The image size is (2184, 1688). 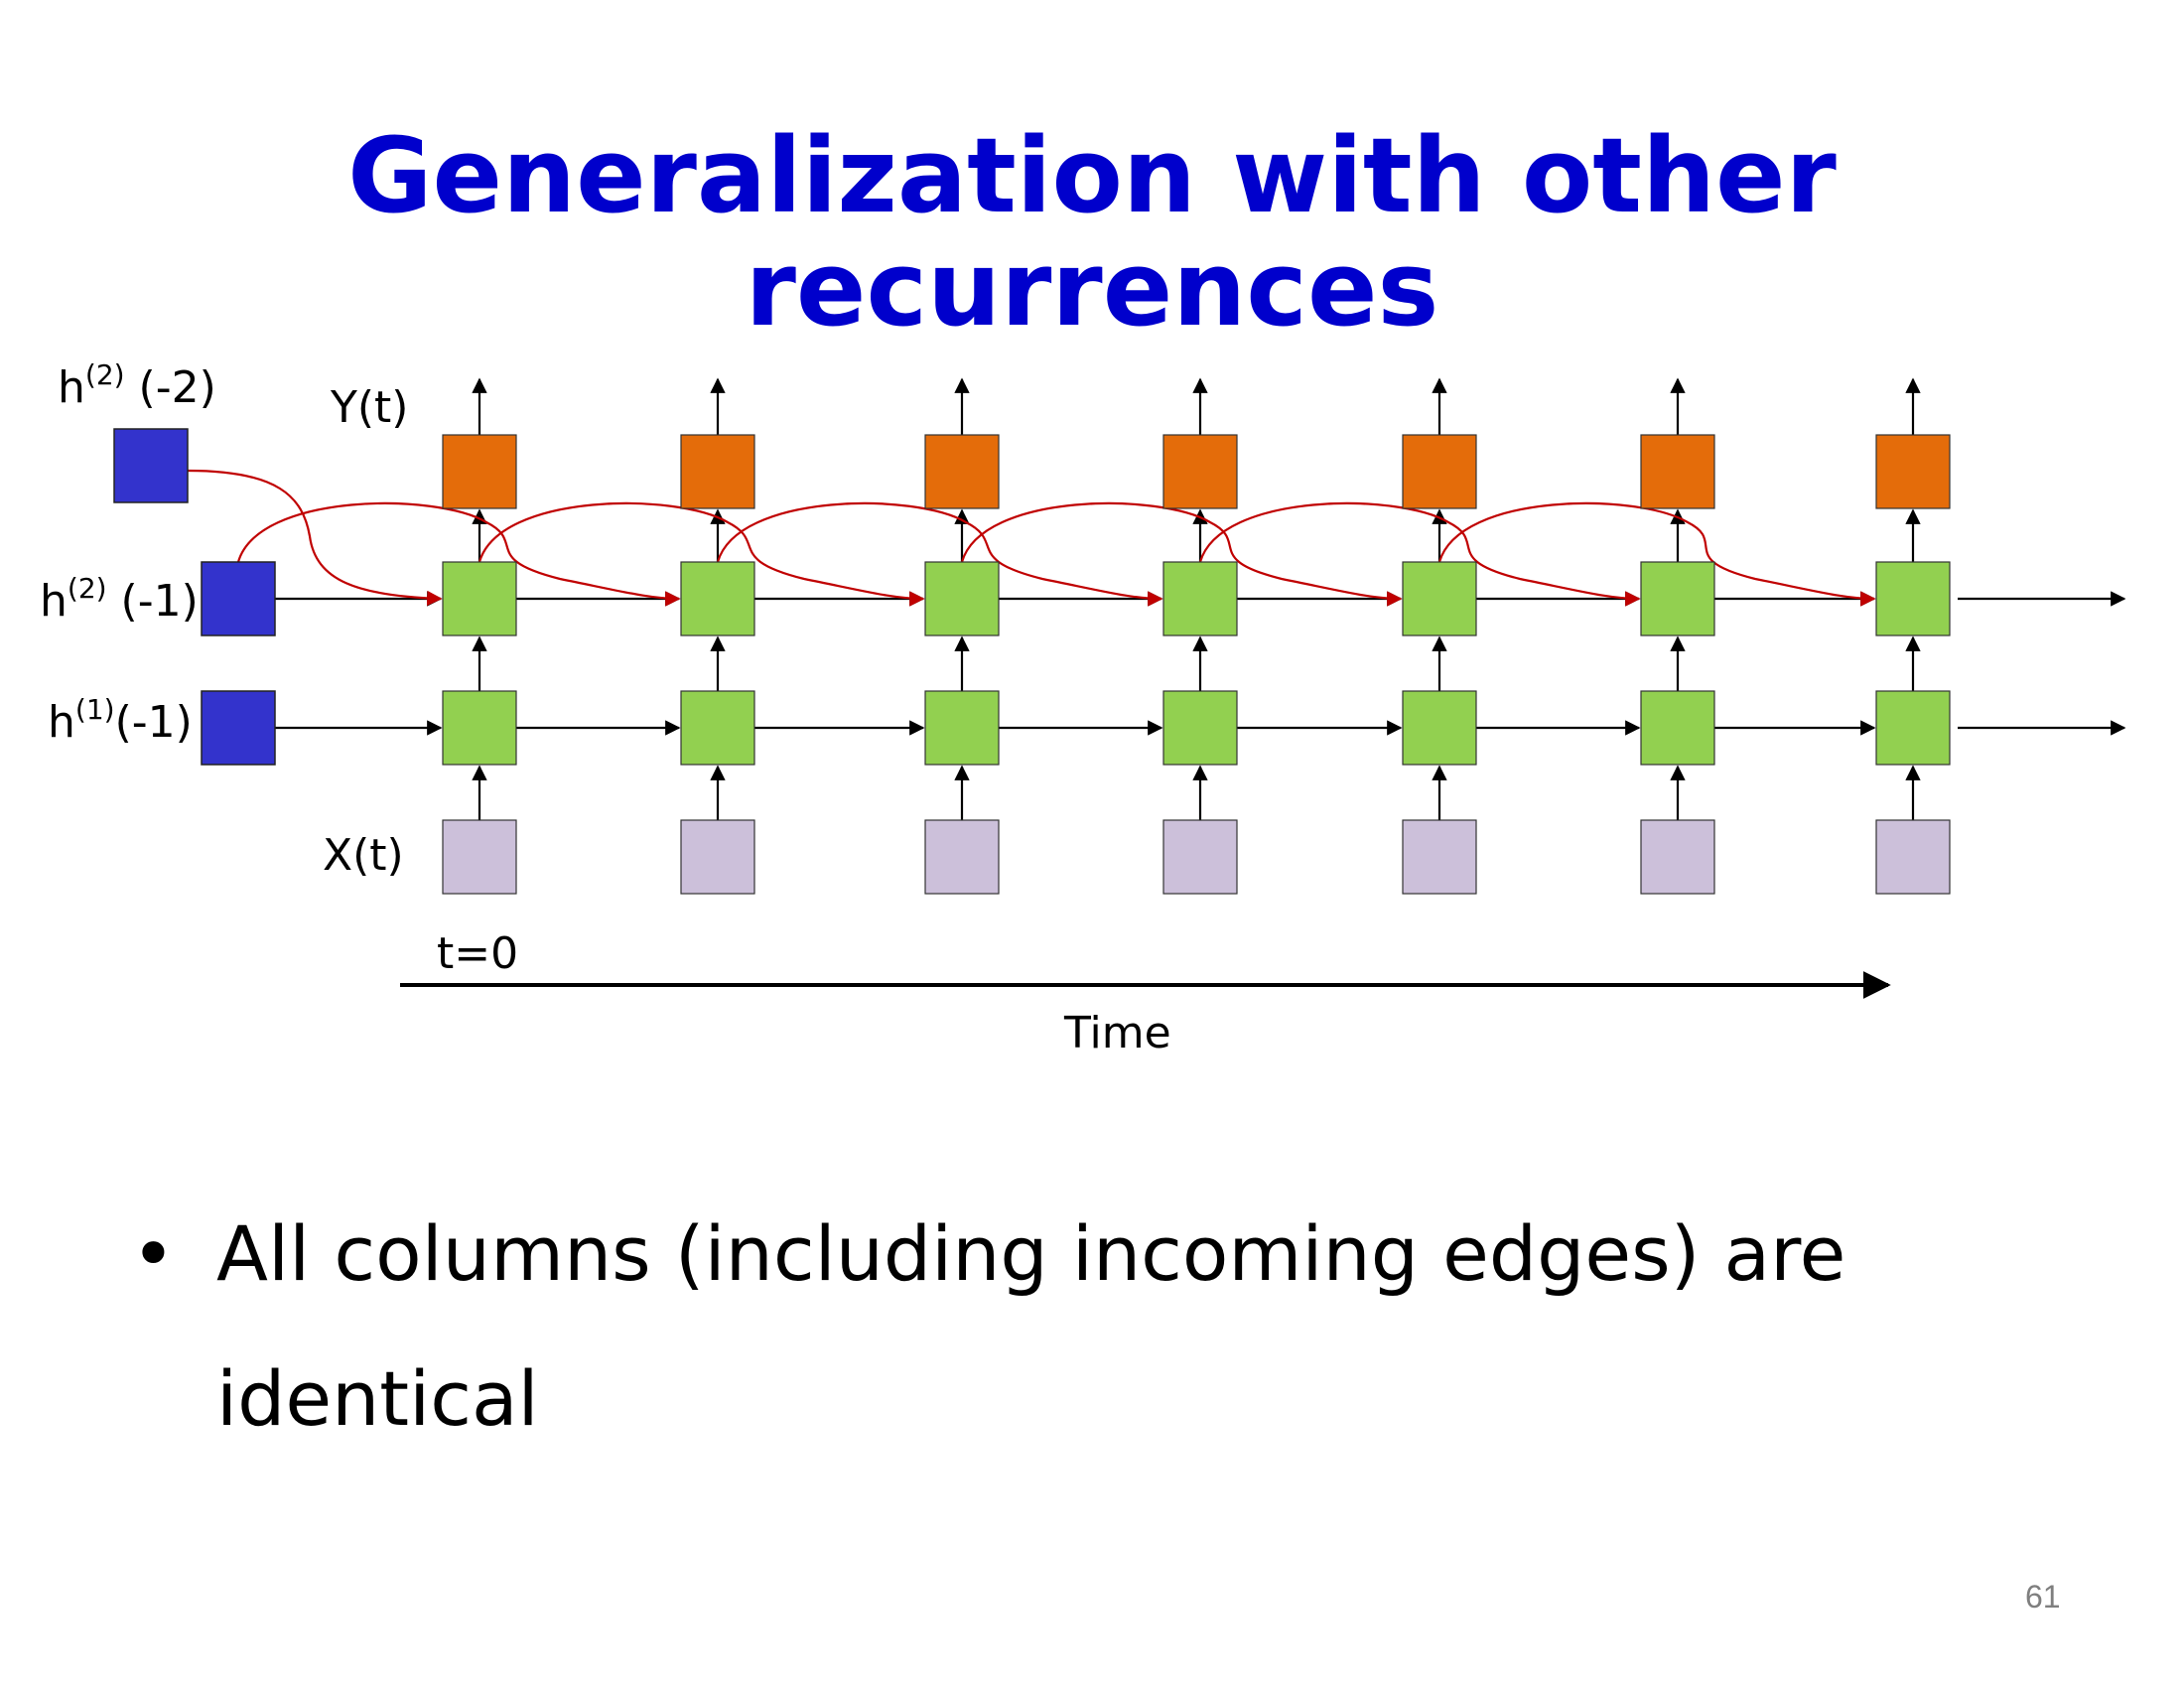 What do you see at coordinates (1092, 233) in the screenshot?
I see `slide-title: Generalization with other recurrences` at bounding box center [1092, 233].